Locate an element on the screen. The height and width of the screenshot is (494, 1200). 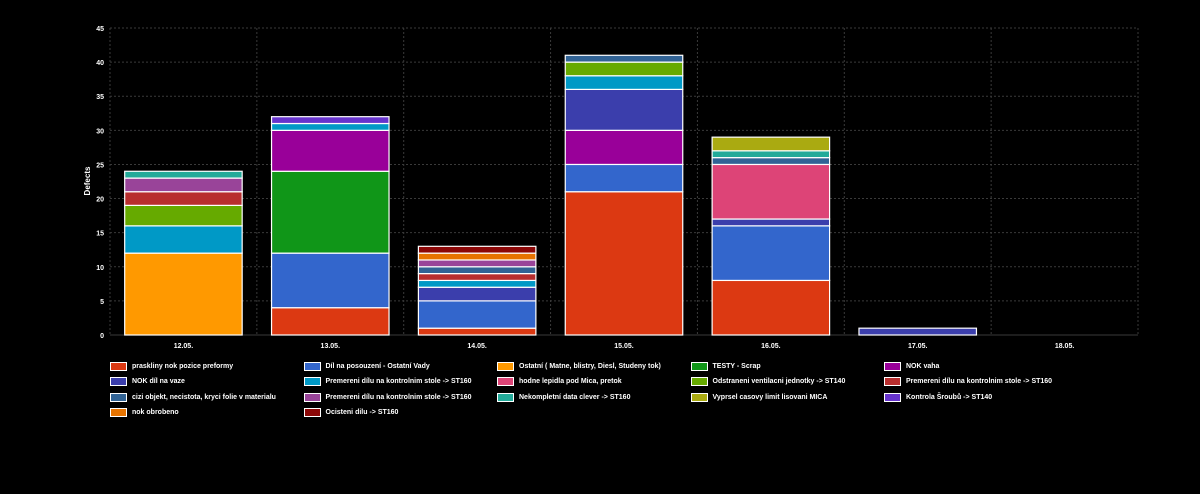
y-tick-label: 10 is located at coordinates (100, 268).